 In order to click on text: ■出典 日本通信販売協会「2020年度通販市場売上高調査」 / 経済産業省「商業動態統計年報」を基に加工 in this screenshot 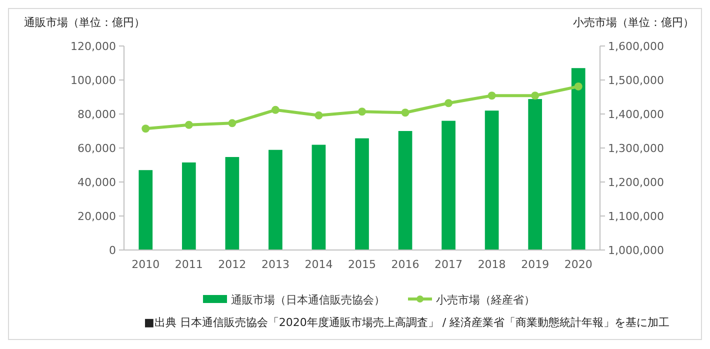, I will do `click(407, 322)`.